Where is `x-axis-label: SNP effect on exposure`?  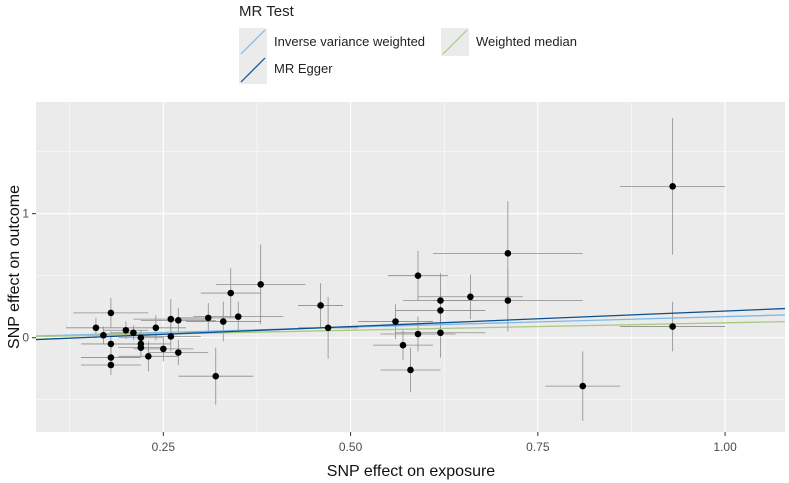 x-axis-label: SNP effect on exposure is located at coordinates (411, 471).